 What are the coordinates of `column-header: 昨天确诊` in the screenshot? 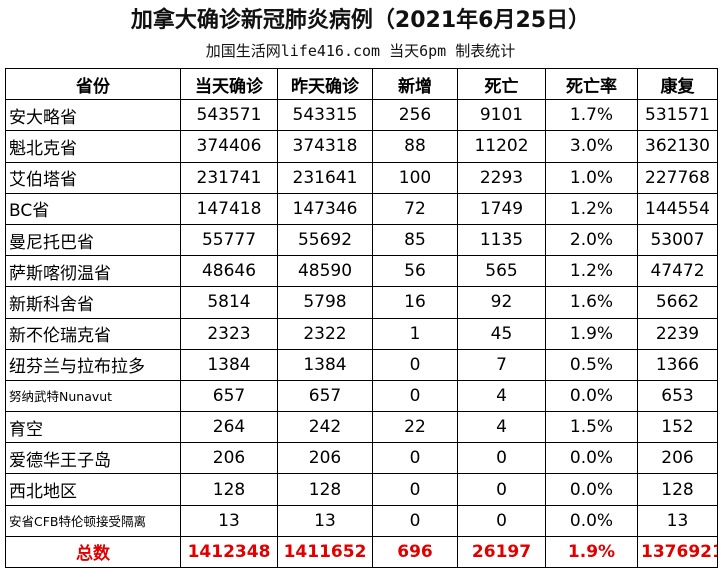 It's located at (325, 84).